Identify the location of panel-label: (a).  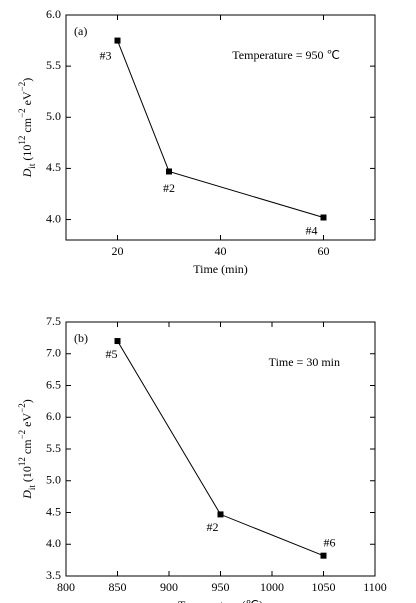
(80, 31).